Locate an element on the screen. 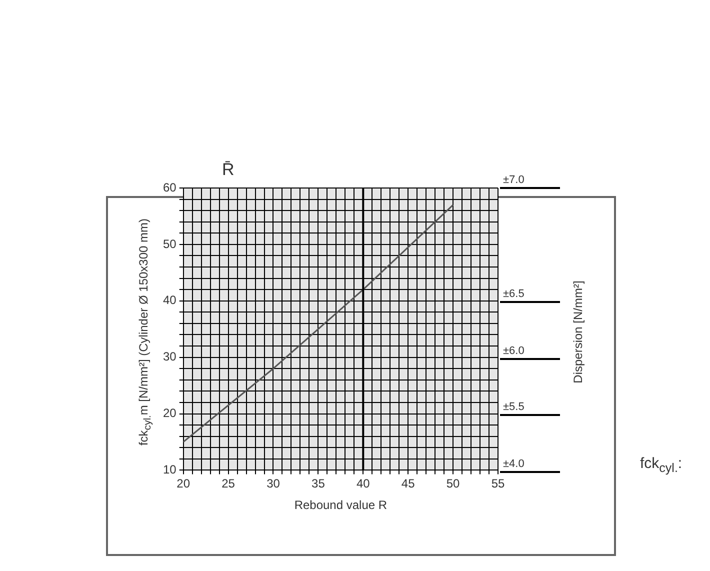  x-tick-label: 45 is located at coordinates (408, 483).